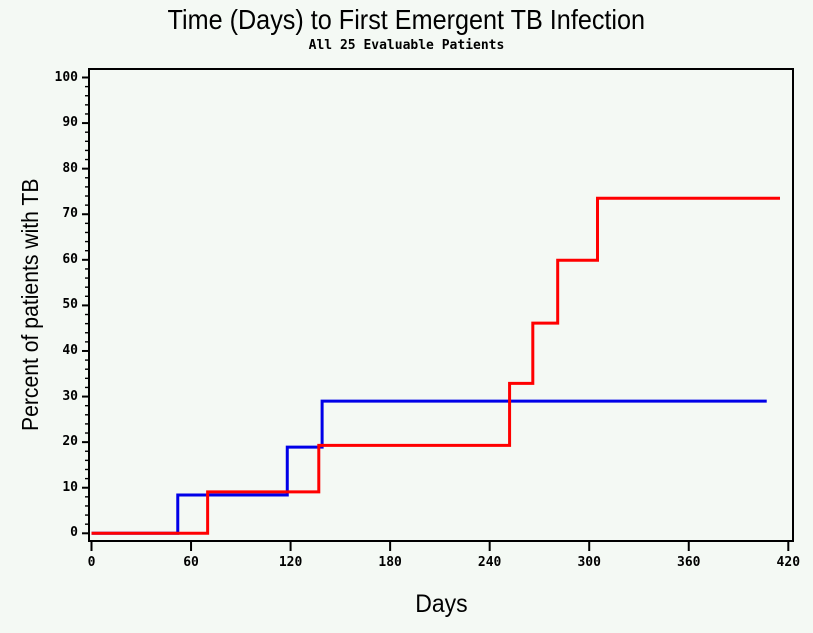 This screenshot has width=813, height=633. What do you see at coordinates (91, 562) in the screenshot?
I see `x-tick-label: 0` at bounding box center [91, 562].